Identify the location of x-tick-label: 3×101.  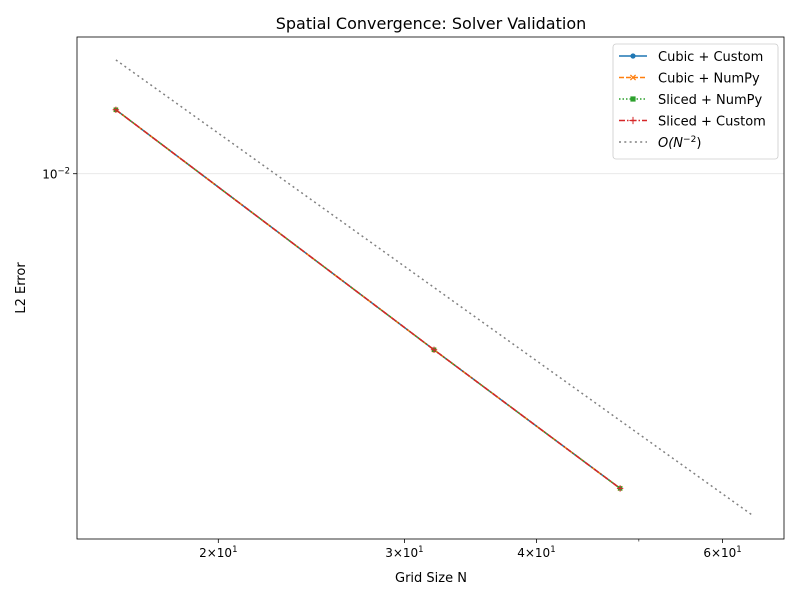
(404, 552).